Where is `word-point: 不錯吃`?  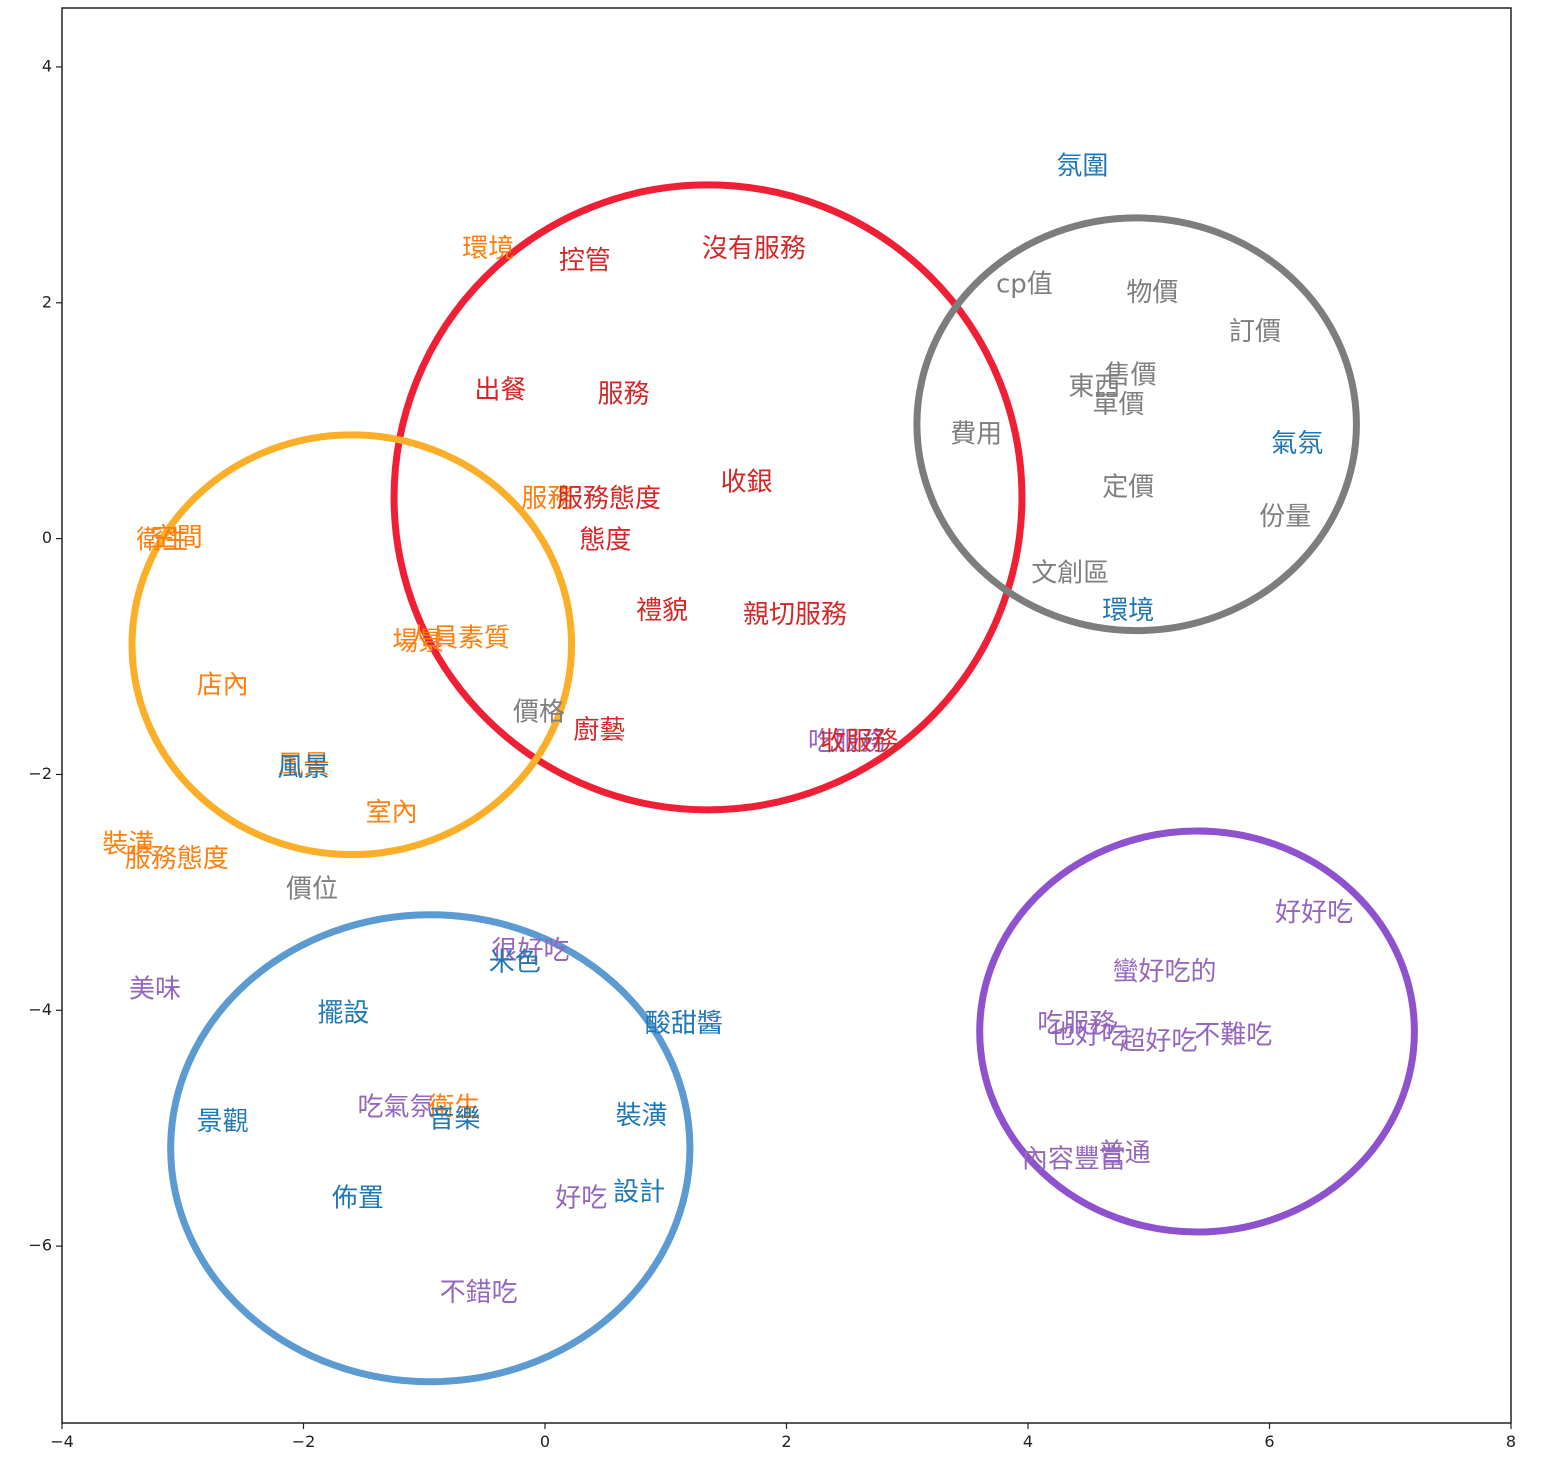
word-point: 不錯吃 is located at coordinates (479, 1293).